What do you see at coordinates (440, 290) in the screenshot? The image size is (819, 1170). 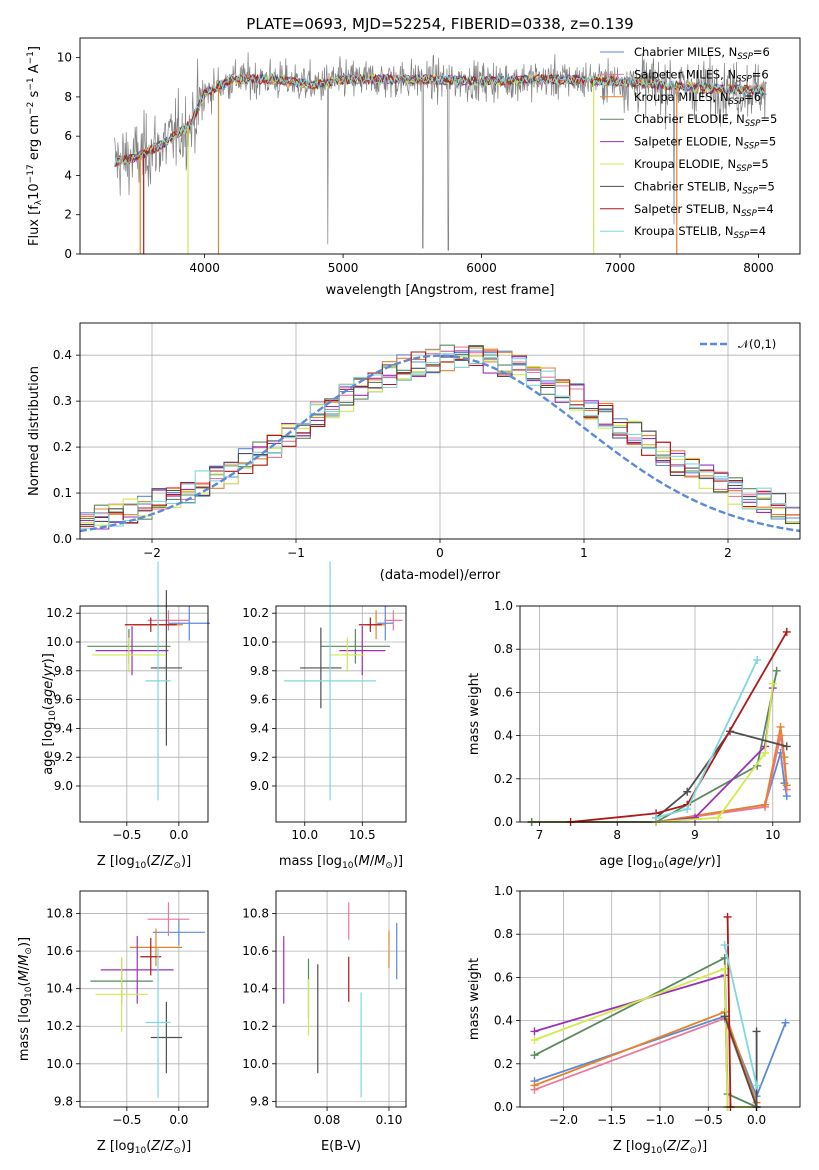 I see `spectrum-xlabel: wavelength [Angstrom, rest frame]` at bounding box center [440, 290].